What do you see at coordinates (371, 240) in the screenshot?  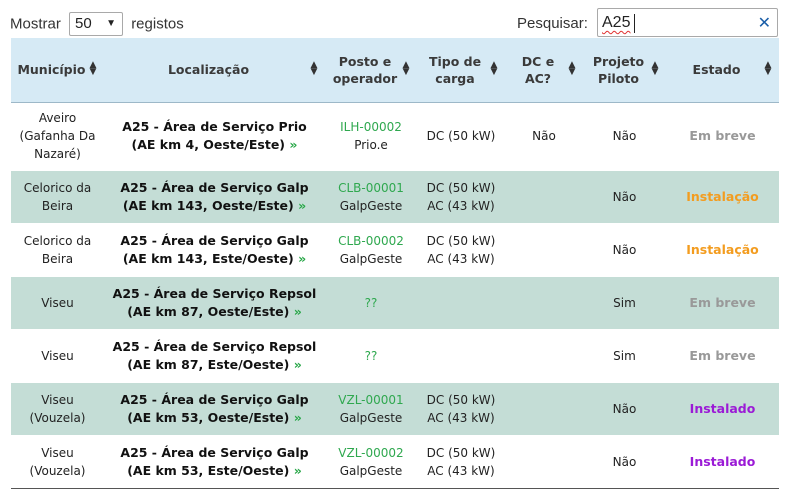 I see `station-code: CLB-00002` at bounding box center [371, 240].